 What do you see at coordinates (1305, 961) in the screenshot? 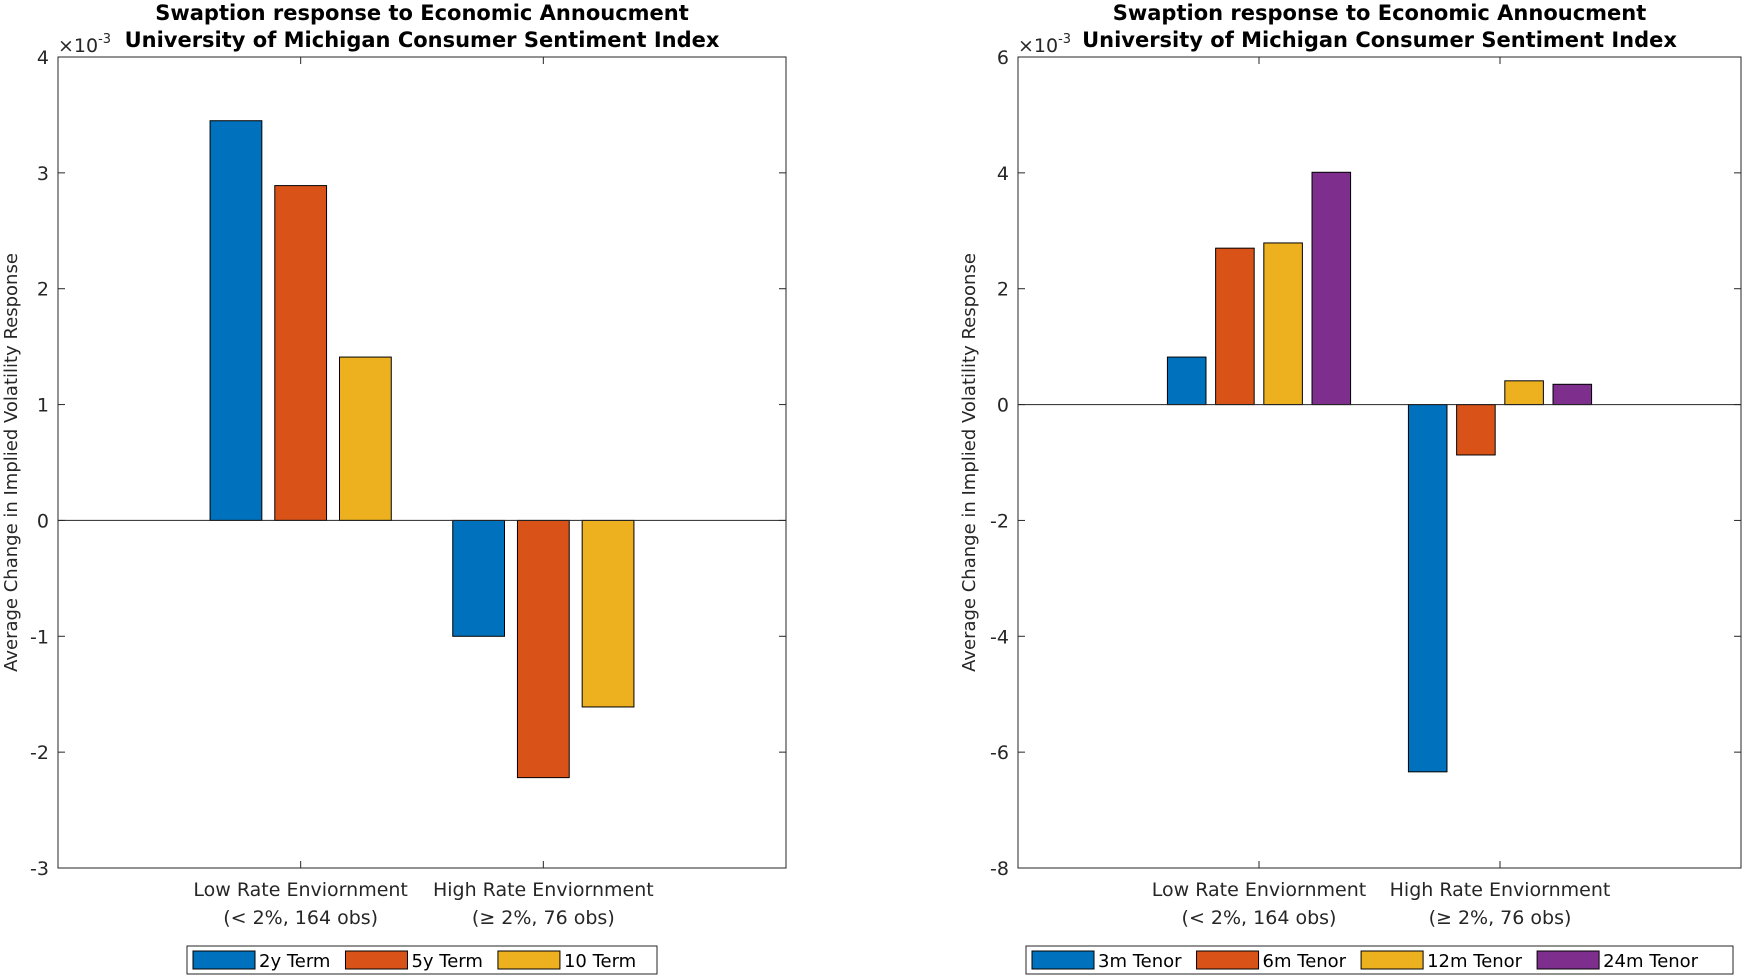
I see `legend-label: 6m Tenor` at bounding box center [1305, 961].